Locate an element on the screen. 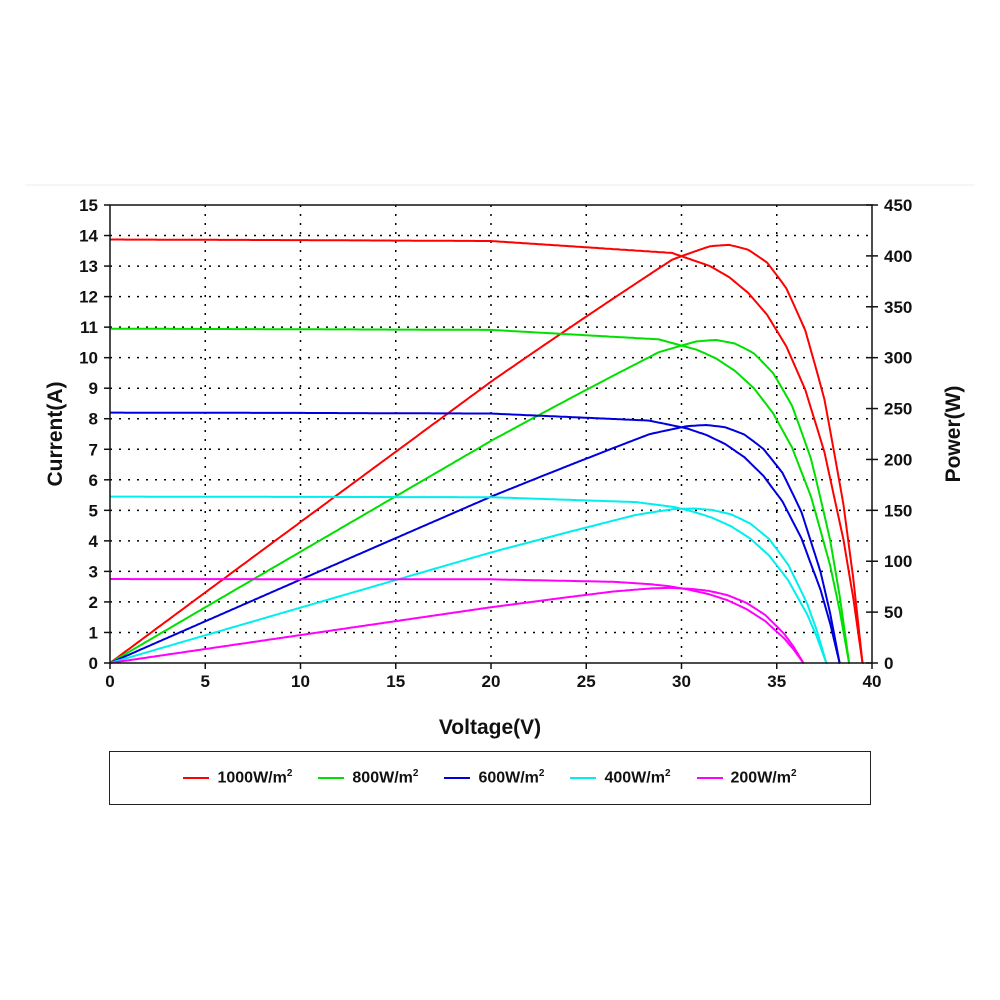 This screenshot has height=1000, width=1000. y-tick-label: 9 is located at coordinates (93, 388).